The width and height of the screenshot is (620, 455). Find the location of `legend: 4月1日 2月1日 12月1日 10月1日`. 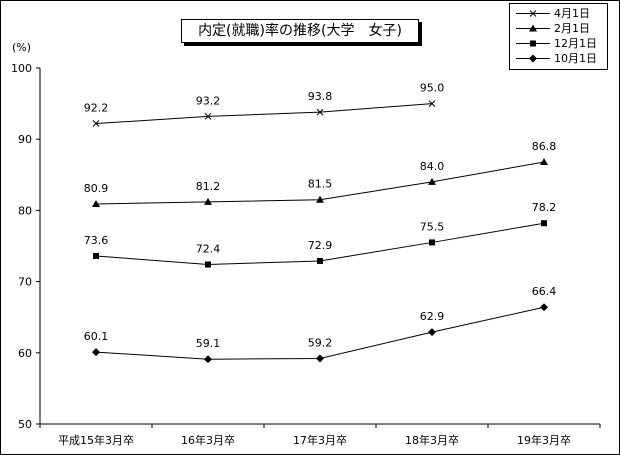

legend: 4月1日 2月1日 12月1日 10月1日 is located at coordinates (558, 36).